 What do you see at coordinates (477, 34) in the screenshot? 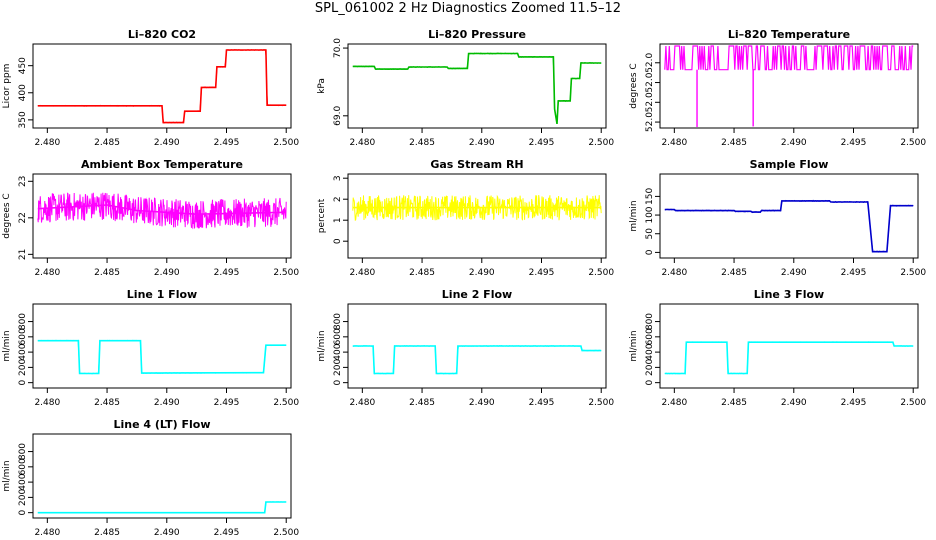
I see `panel-title: Li–820 Pressure` at bounding box center [477, 34].